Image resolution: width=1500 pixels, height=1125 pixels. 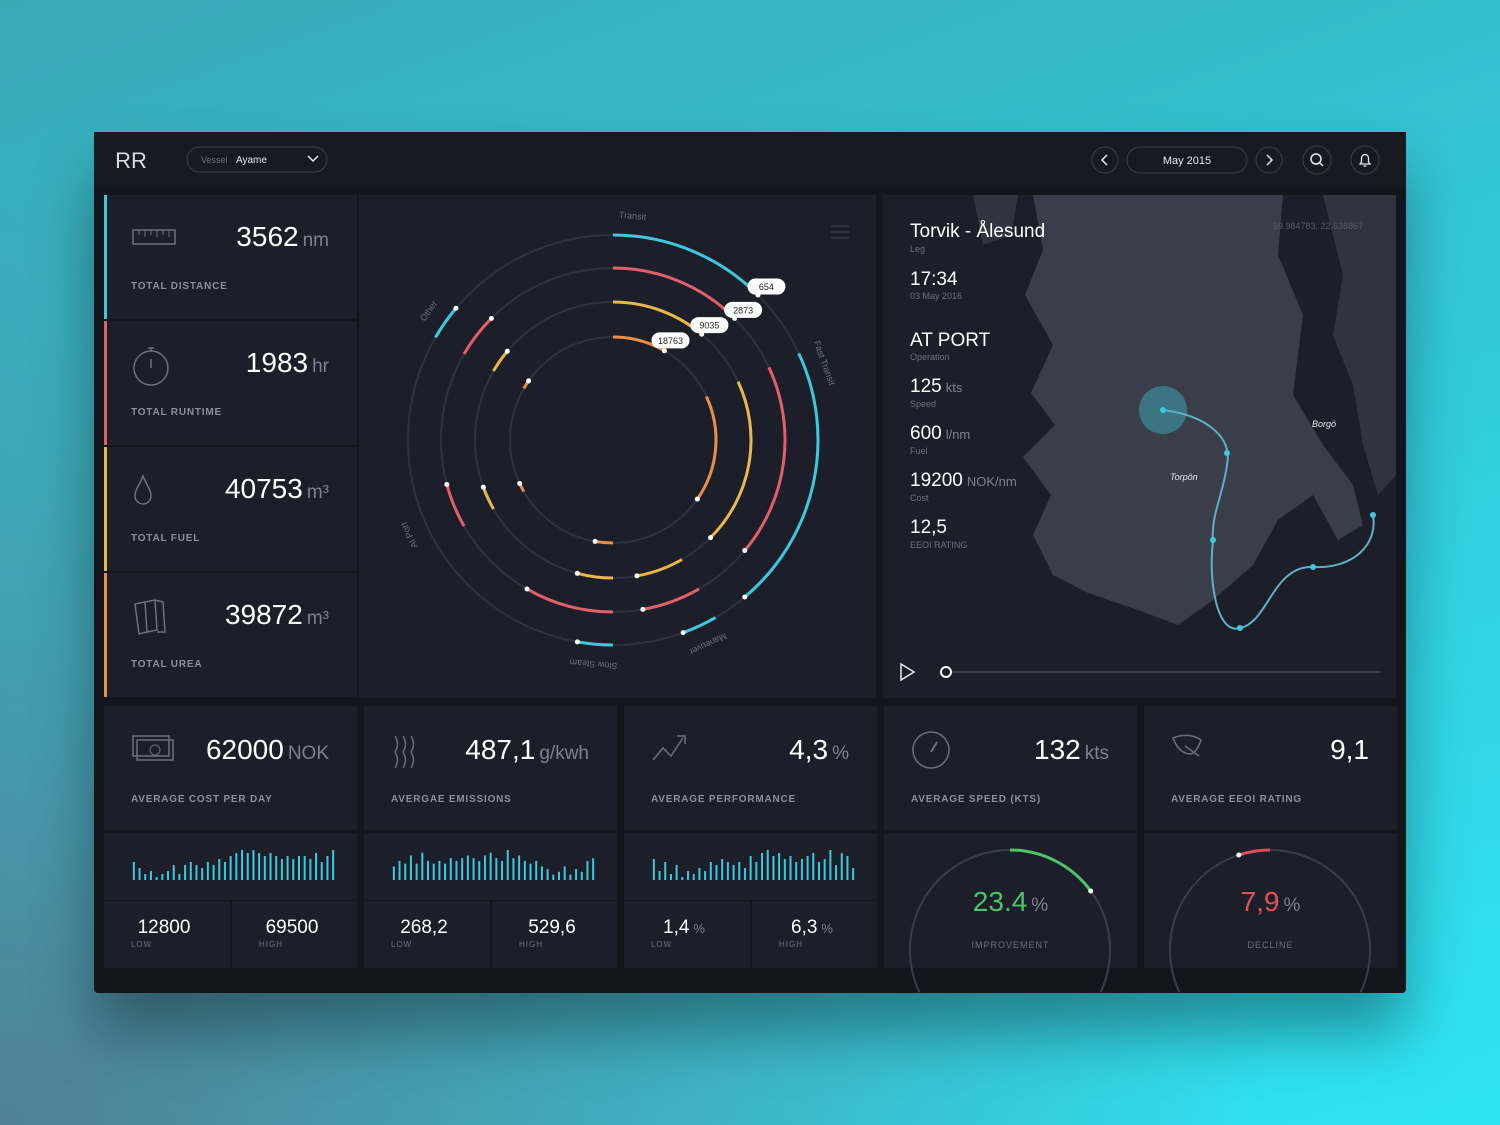 I want to click on timeline-knob, so click(x=946, y=672).